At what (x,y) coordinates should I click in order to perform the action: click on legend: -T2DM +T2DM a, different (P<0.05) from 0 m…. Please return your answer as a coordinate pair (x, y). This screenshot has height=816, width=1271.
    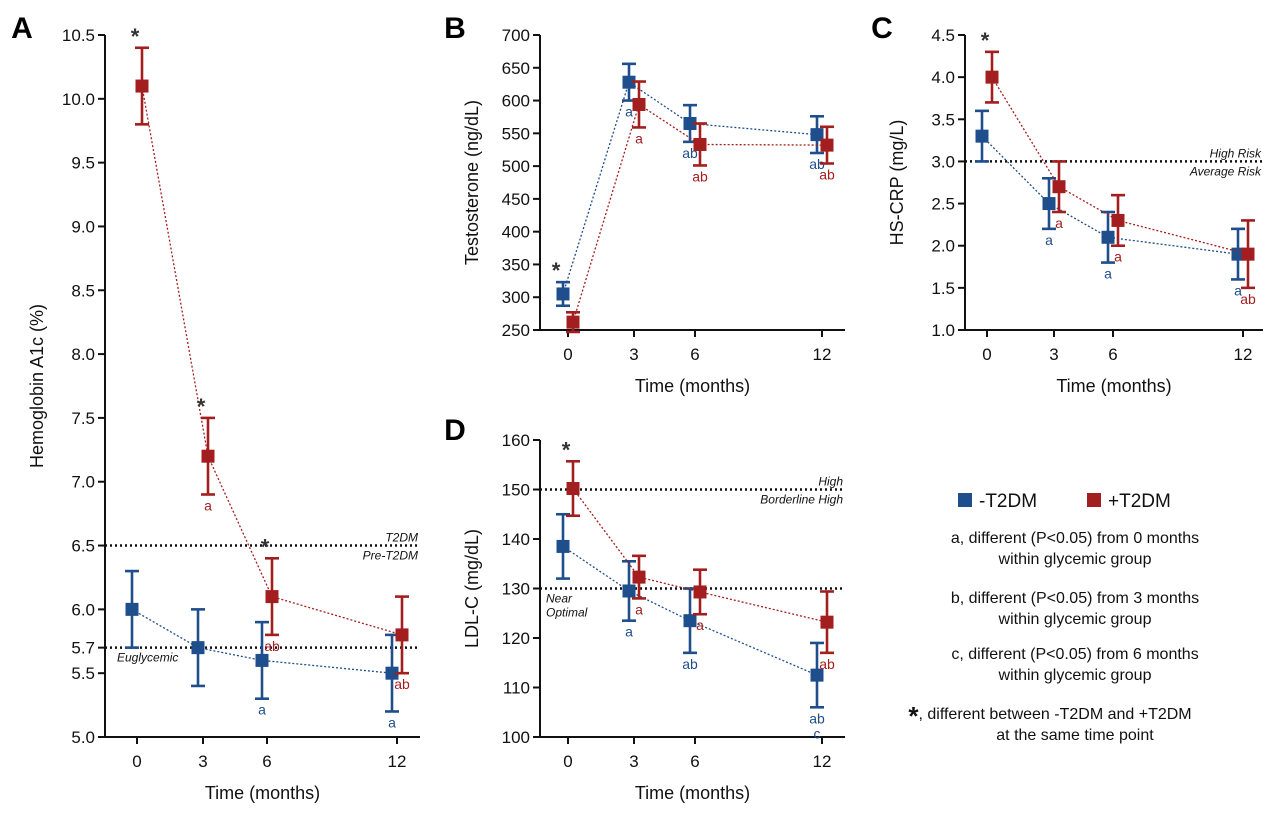
    Looking at the image, I should click on (1053, 617).